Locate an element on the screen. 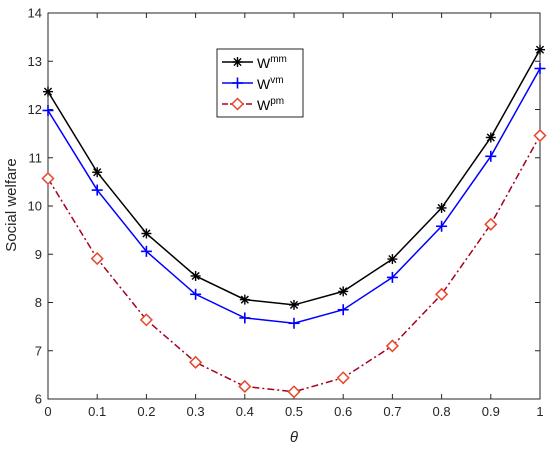 Image resolution: width=550 pixels, height=456 pixels. y-tick-label: 13 is located at coordinates (35, 61).